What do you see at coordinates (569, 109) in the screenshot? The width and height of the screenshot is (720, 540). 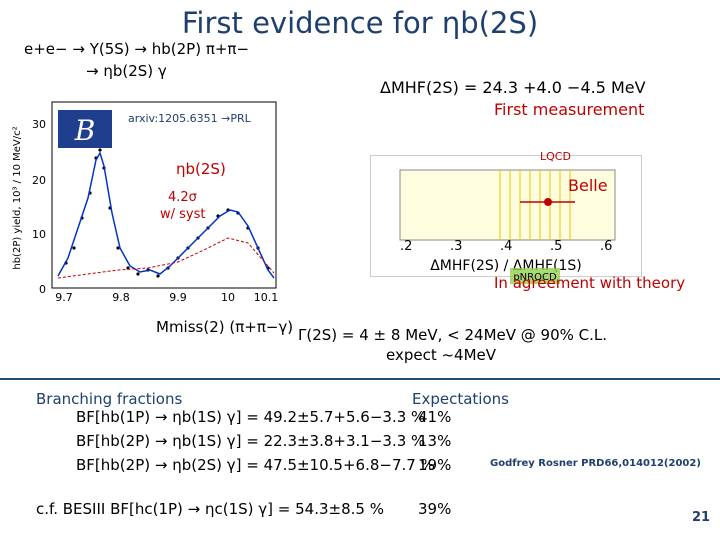 I see `first-measurement-text: First measurement` at bounding box center [569, 109].